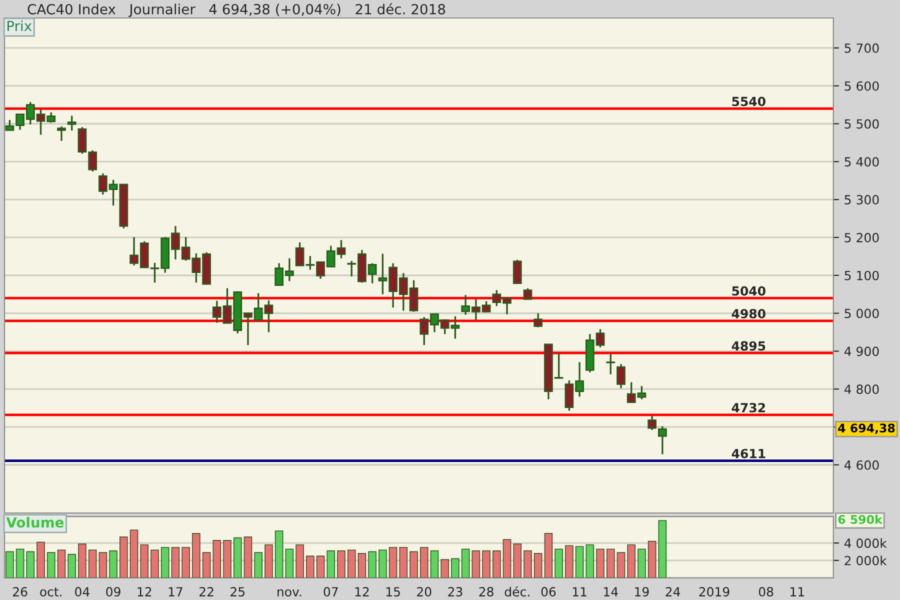  What do you see at coordinates (749, 291) in the screenshot?
I see `ref-line-label: 5040` at bounding box center [749, 291].